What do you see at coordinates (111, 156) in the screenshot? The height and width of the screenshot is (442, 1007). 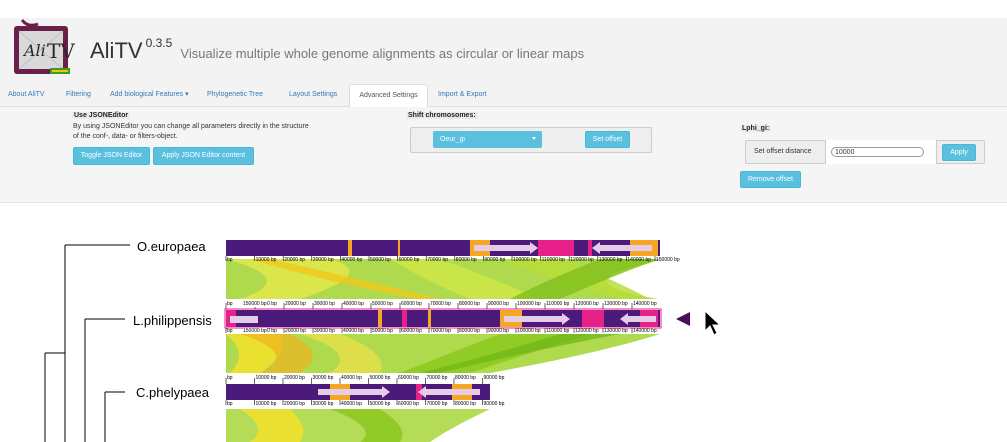 I see `toggle-json-editor-button: Toggle JSON Editor` at bounding box center [111, 156].